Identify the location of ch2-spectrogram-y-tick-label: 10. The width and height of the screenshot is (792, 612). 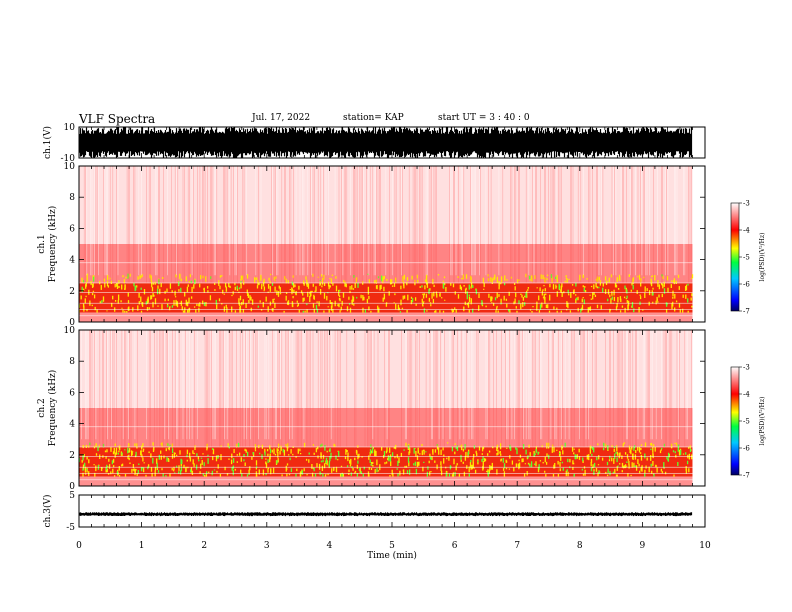
(70, 331).